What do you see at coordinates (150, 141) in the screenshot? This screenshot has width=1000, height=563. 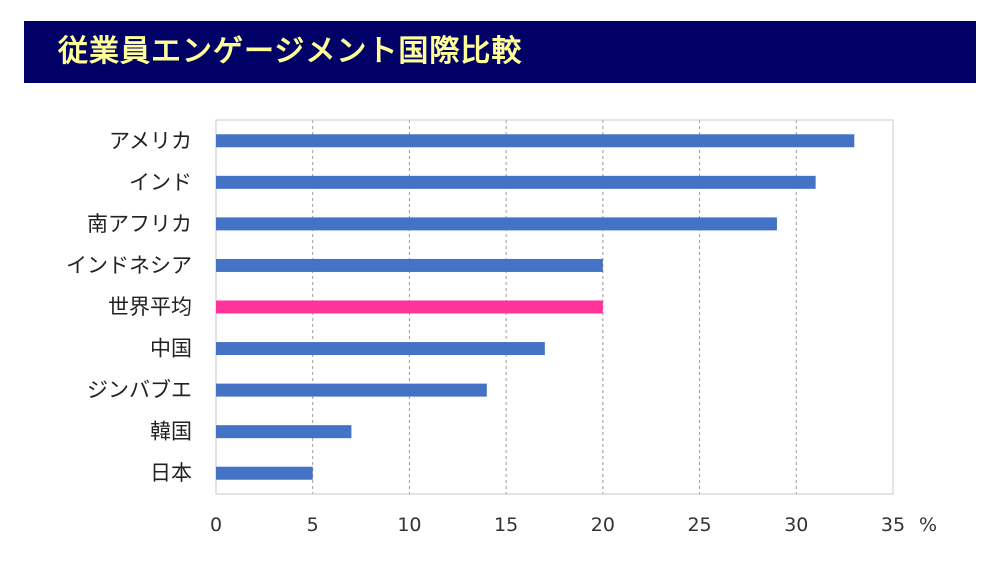 I see `category-label: アメリカ` at bounding box center [150, 141].